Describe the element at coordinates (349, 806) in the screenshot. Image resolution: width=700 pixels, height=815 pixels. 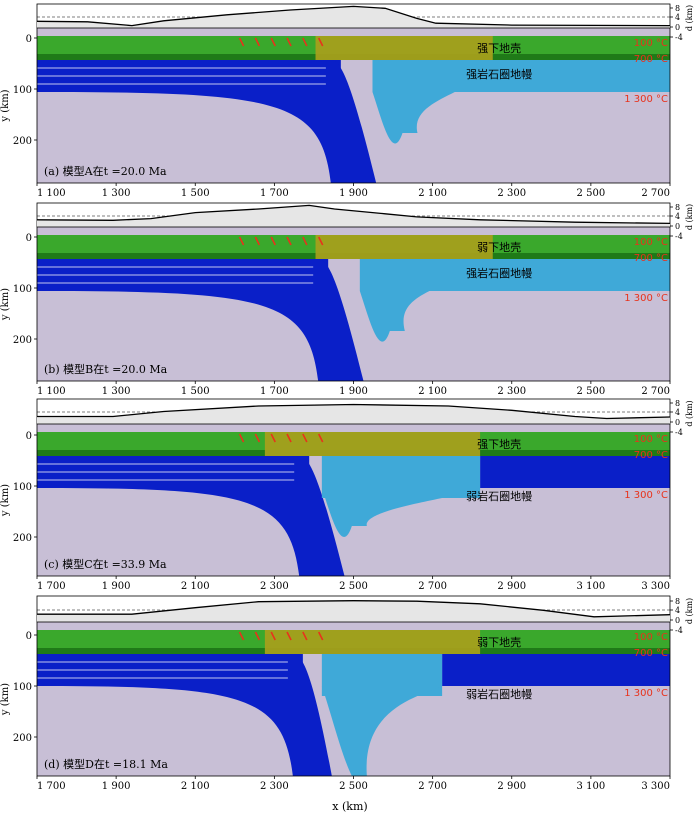
I see `x-axis-label: x (km)` at that location.